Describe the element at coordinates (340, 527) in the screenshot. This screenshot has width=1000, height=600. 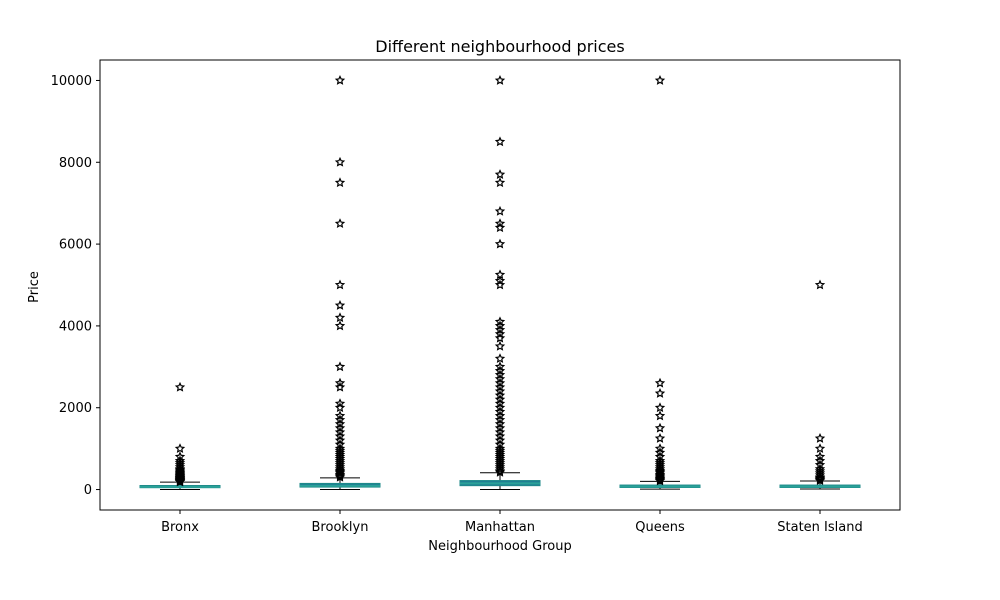
I see `x-tick-label: Brooklyn` at that location.